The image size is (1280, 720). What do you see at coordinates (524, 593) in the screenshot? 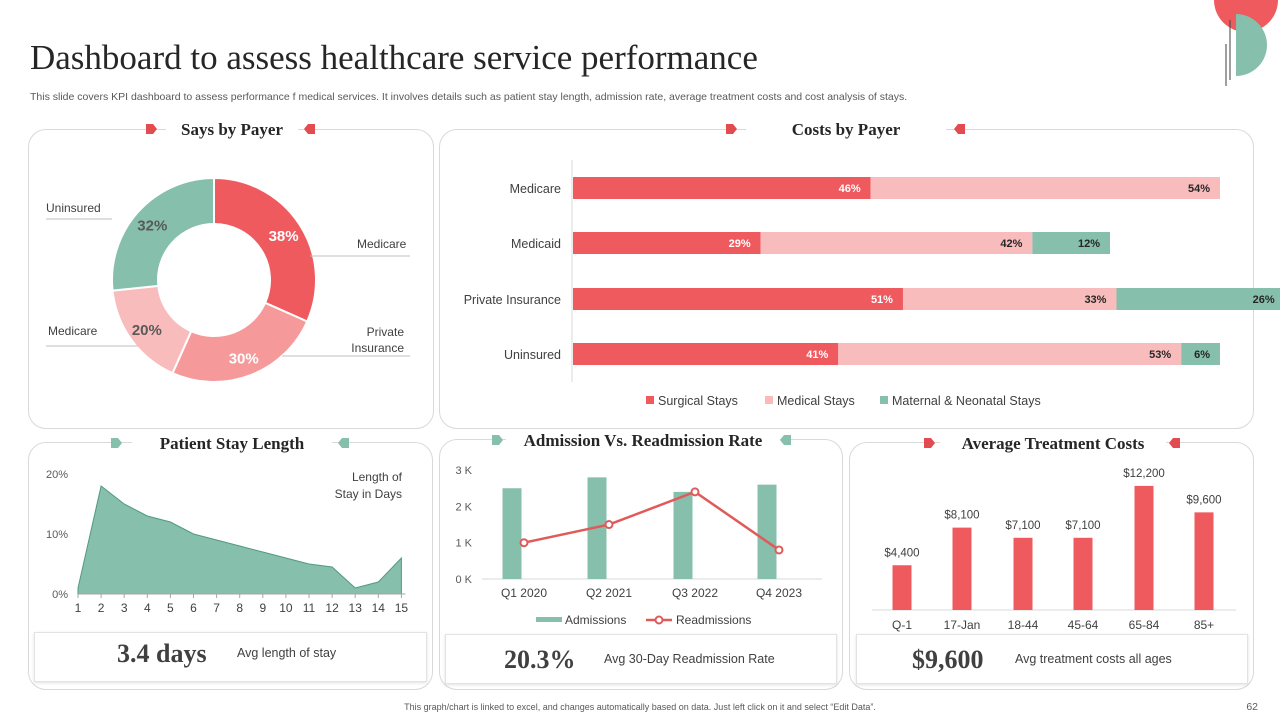
I see `adm-x-tick: Q1 2020` at bounding box center [524, 593].